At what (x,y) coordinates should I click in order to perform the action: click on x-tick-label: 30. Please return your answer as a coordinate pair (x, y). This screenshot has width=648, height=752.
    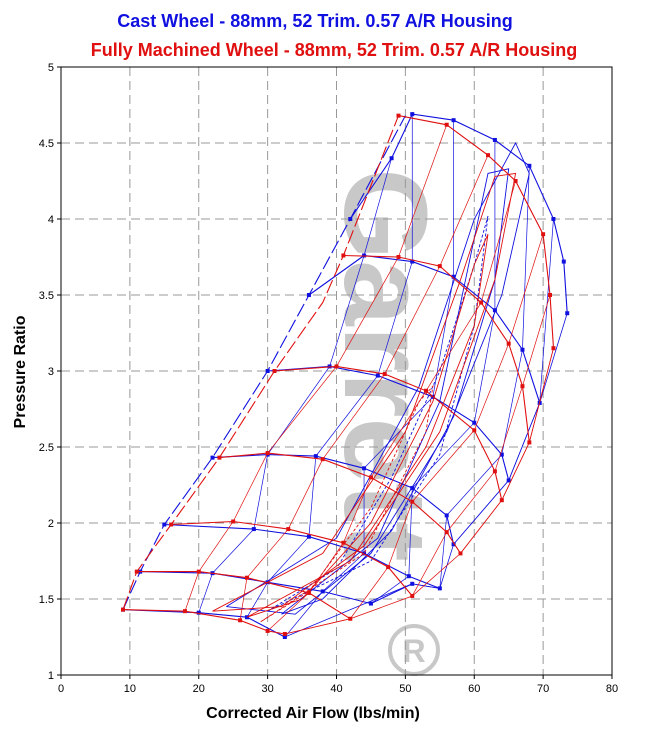
    Looking at the image, I should click on (268, 689).